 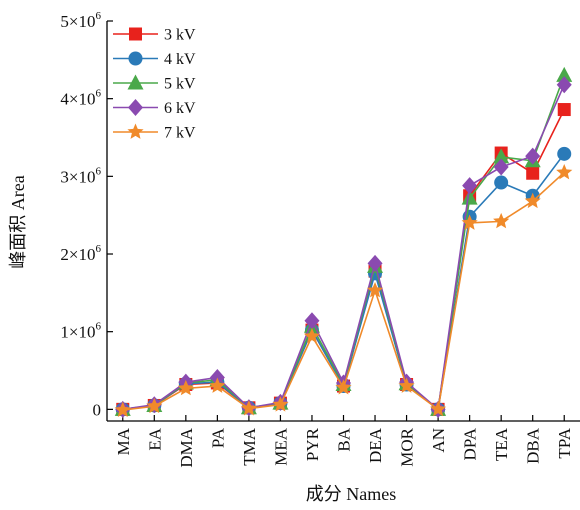 I want to click on legend-item: 7 kV, so click(x=154, y=132).